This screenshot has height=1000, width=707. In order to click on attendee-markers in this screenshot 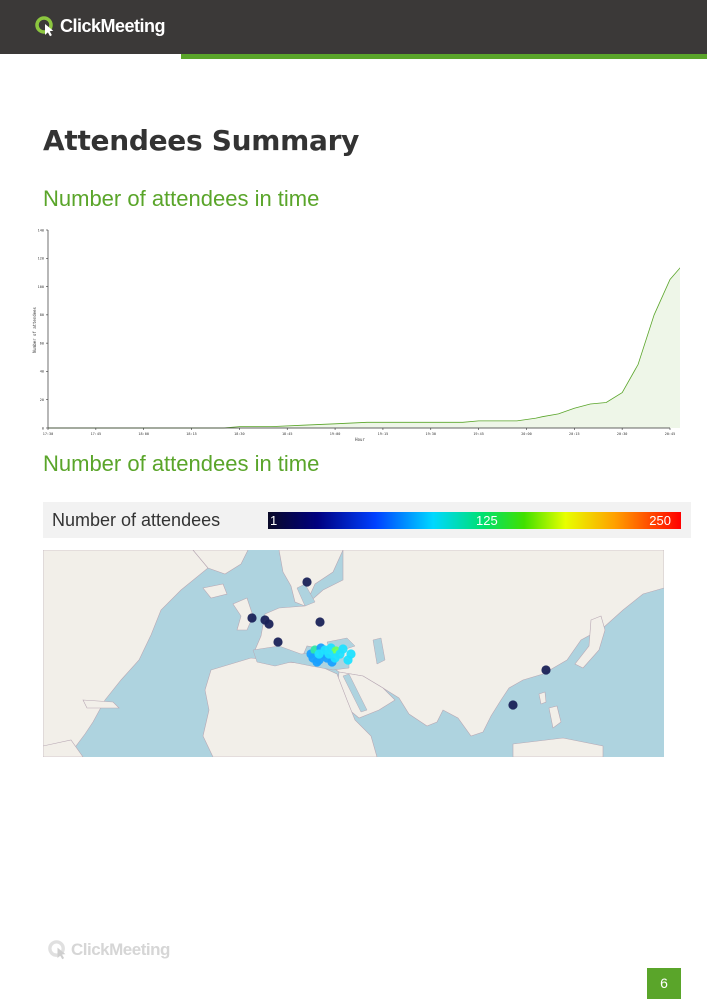, I will do `click(399, 643)`.